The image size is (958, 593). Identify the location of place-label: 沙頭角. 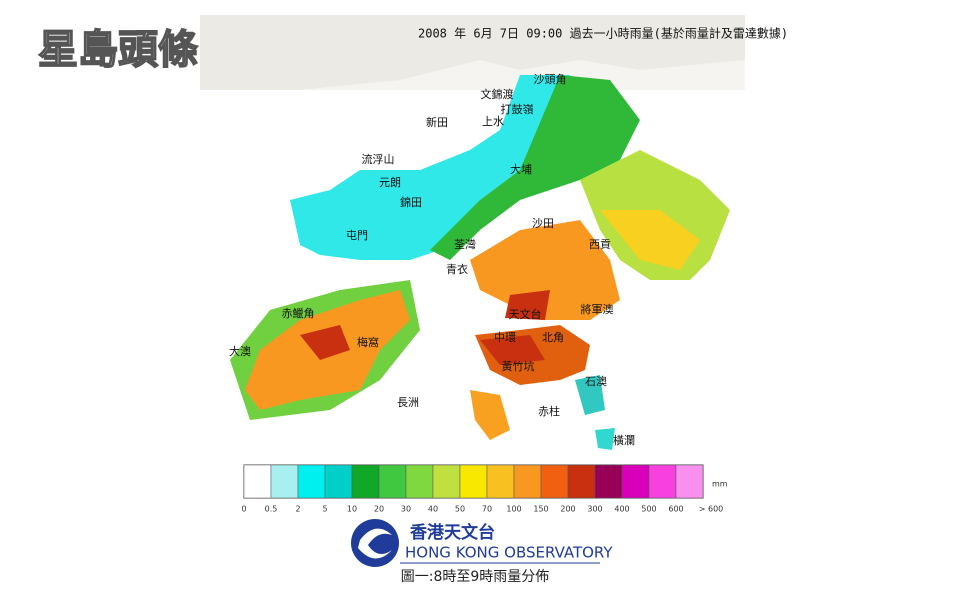
(550, 79).